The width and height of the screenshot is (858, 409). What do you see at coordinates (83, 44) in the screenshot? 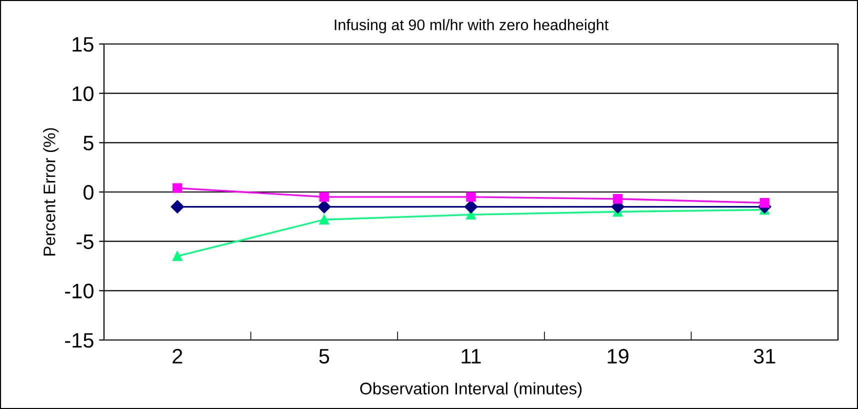
I see `y-tick-label: 15` at bounding box center [83, 44].